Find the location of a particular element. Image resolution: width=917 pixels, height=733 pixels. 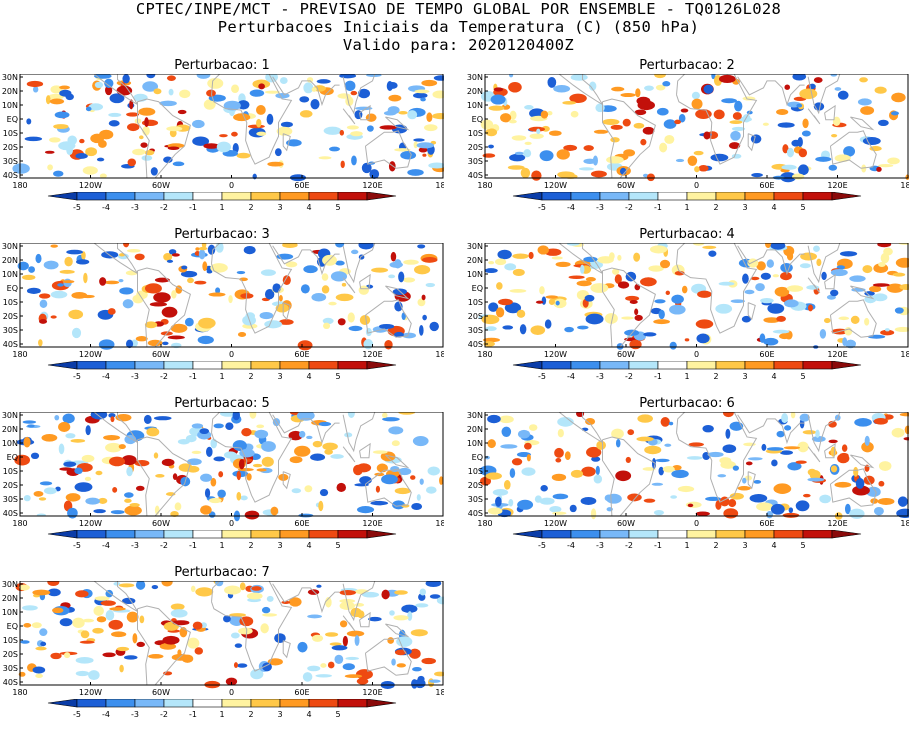

lat-label: 10N is located at coordinates (475, 443).